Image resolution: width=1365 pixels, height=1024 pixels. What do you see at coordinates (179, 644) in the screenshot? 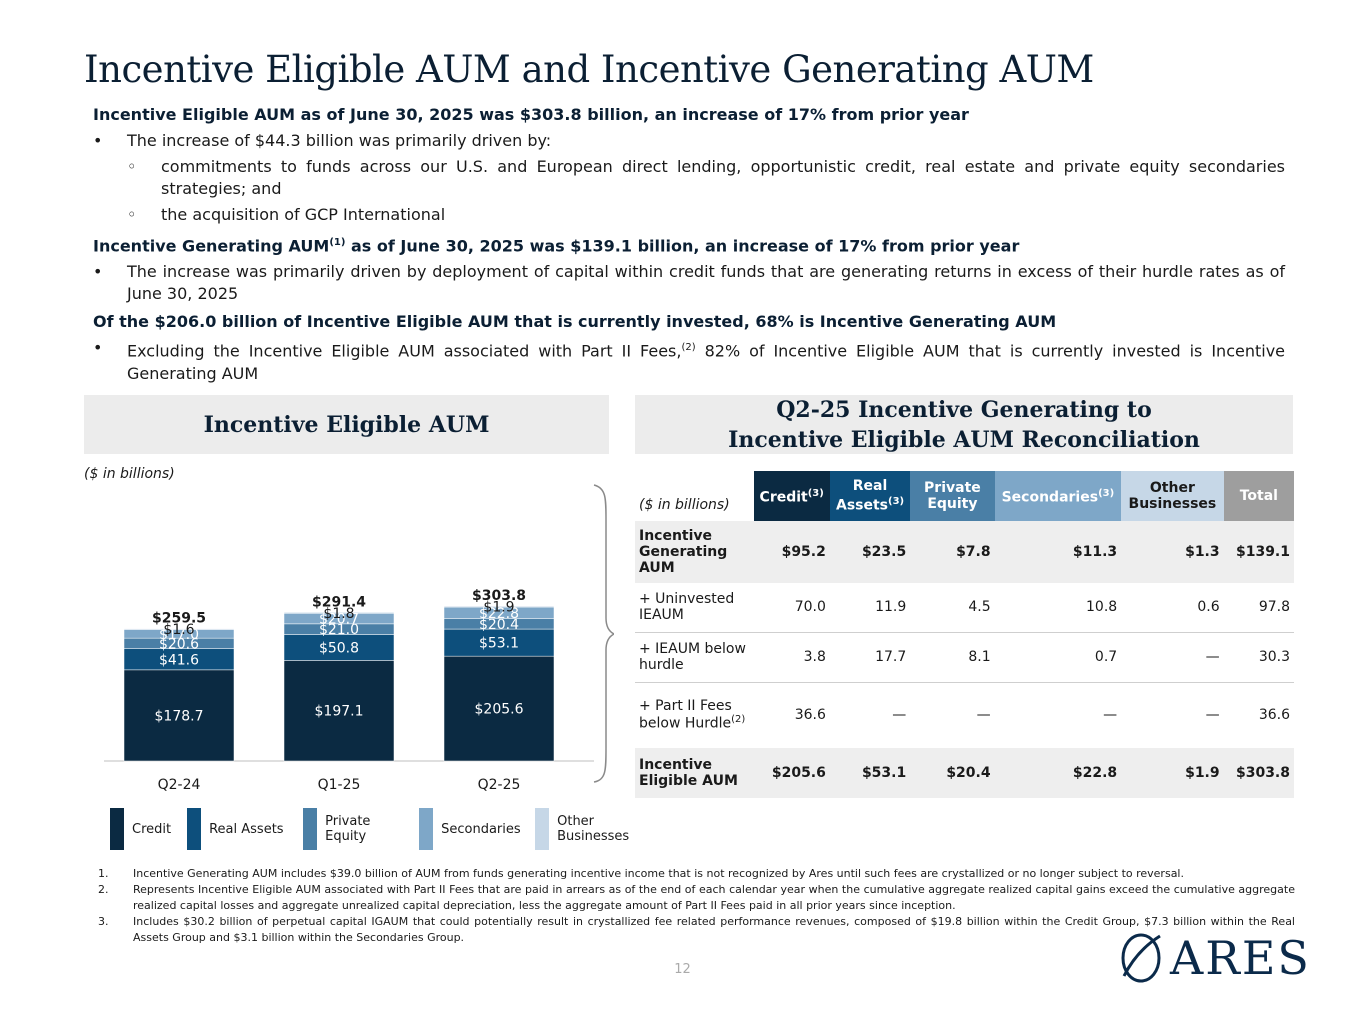
I see `bar-label: $20.6` at bounding box center [179, 644].